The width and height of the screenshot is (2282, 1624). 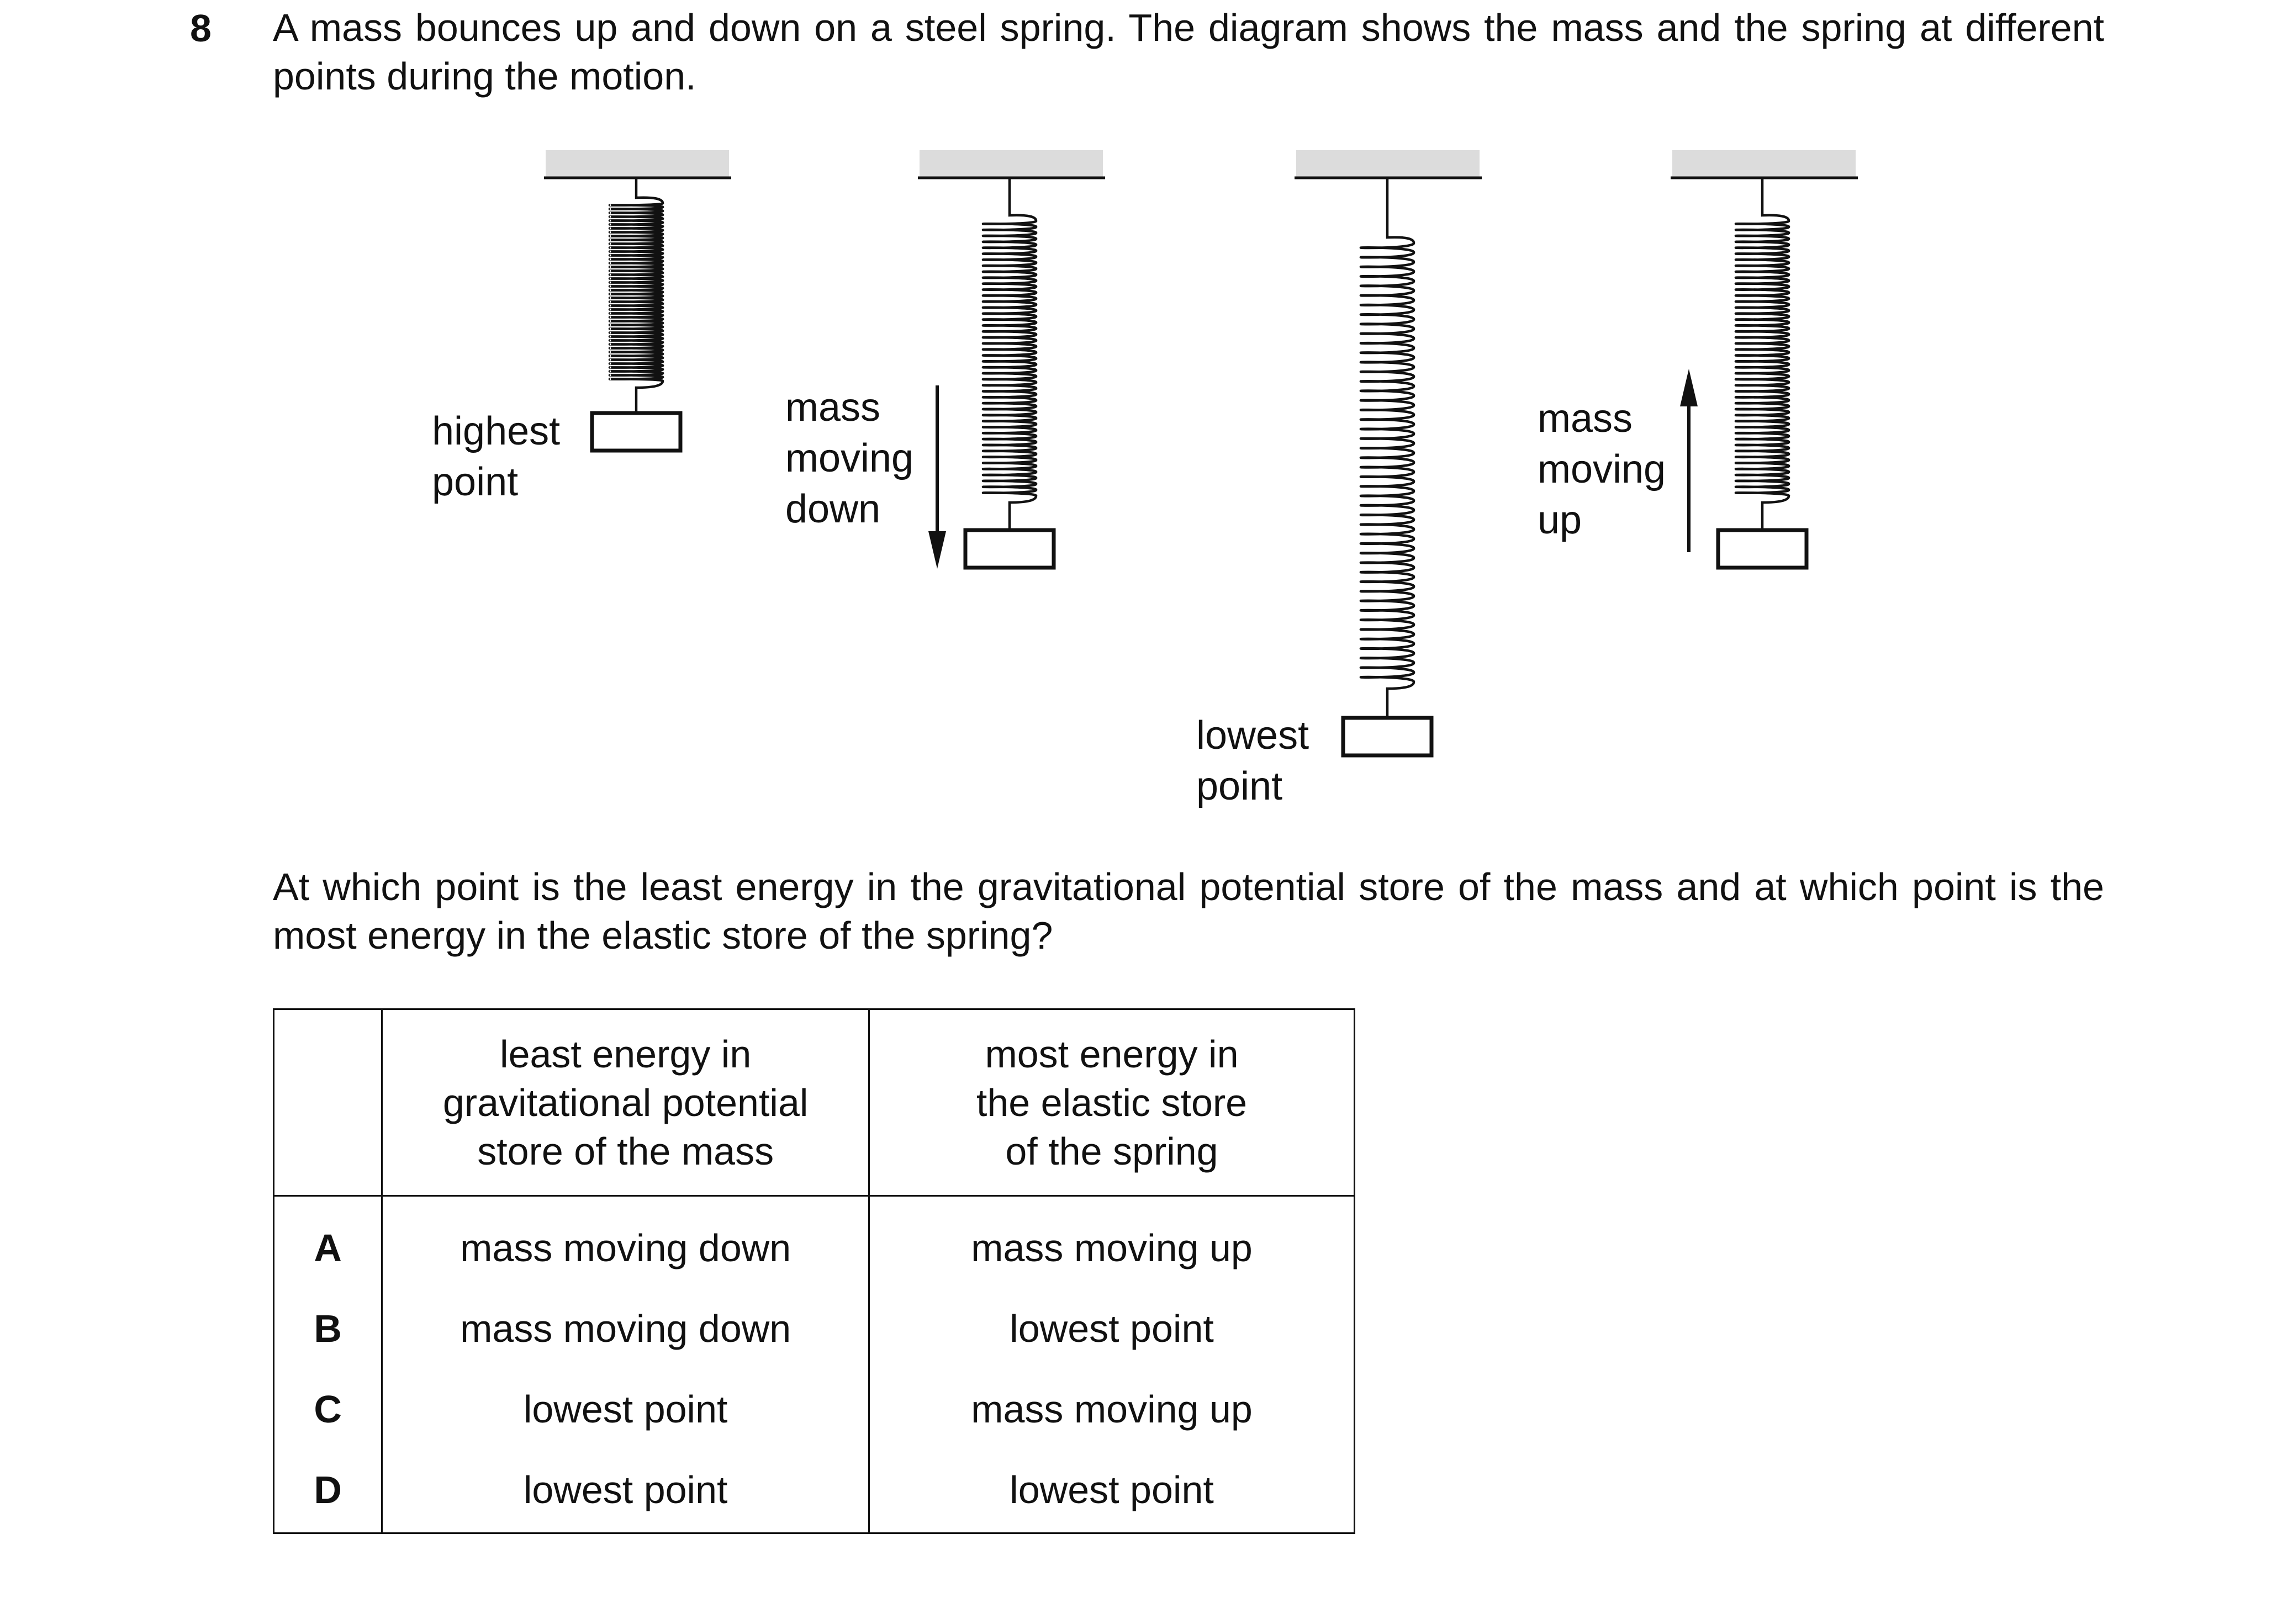 What do you see at coordinates (1201, 164) in the screenshot?
I see `ceiling-supports` at bounding box center [1201, 164].